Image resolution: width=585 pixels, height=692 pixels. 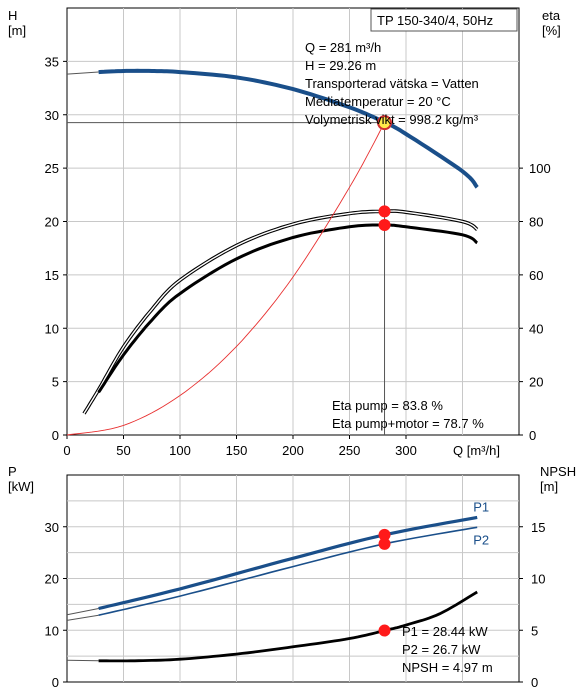 What do you see at coordinates (378, 101) in the screenshot?
I see `duty-info-line: Mediatemperatur = 20 °C` at bounding box center [378, 101].